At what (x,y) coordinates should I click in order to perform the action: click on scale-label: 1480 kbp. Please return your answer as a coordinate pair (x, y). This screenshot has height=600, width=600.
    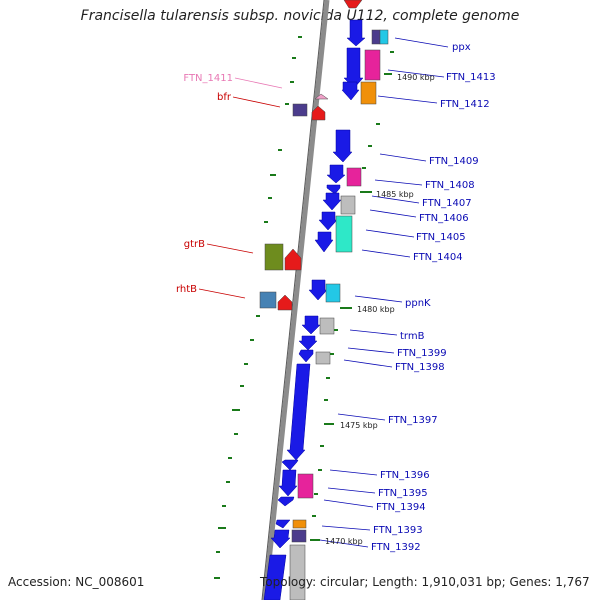
    Looking at the image, I should click on (376, 309).